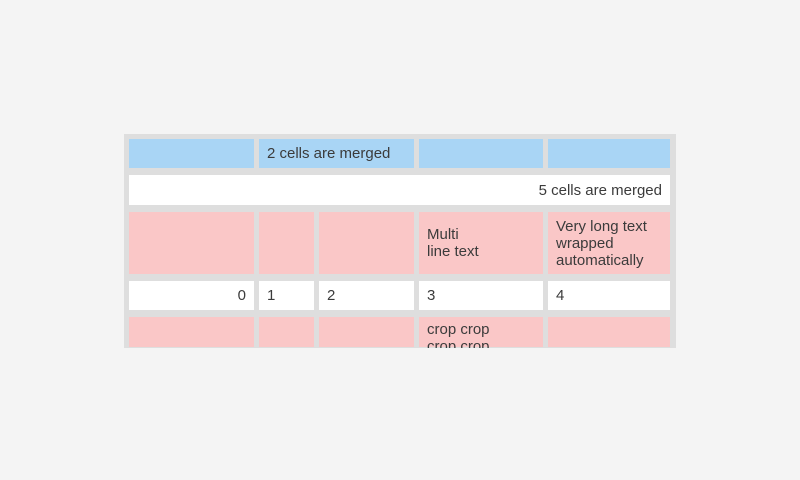 This screenshot has width=800, height=480. What do you see at coordinates (191, 295) in the screenshot?
I see `table-cell-number-0: 0` at bounding box center [191, 295].